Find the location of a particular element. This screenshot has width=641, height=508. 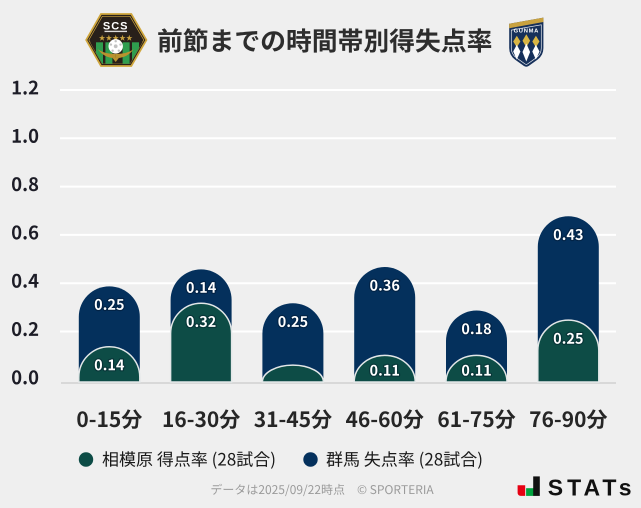

svg-text: SCS is located at coordinates (116, 27).